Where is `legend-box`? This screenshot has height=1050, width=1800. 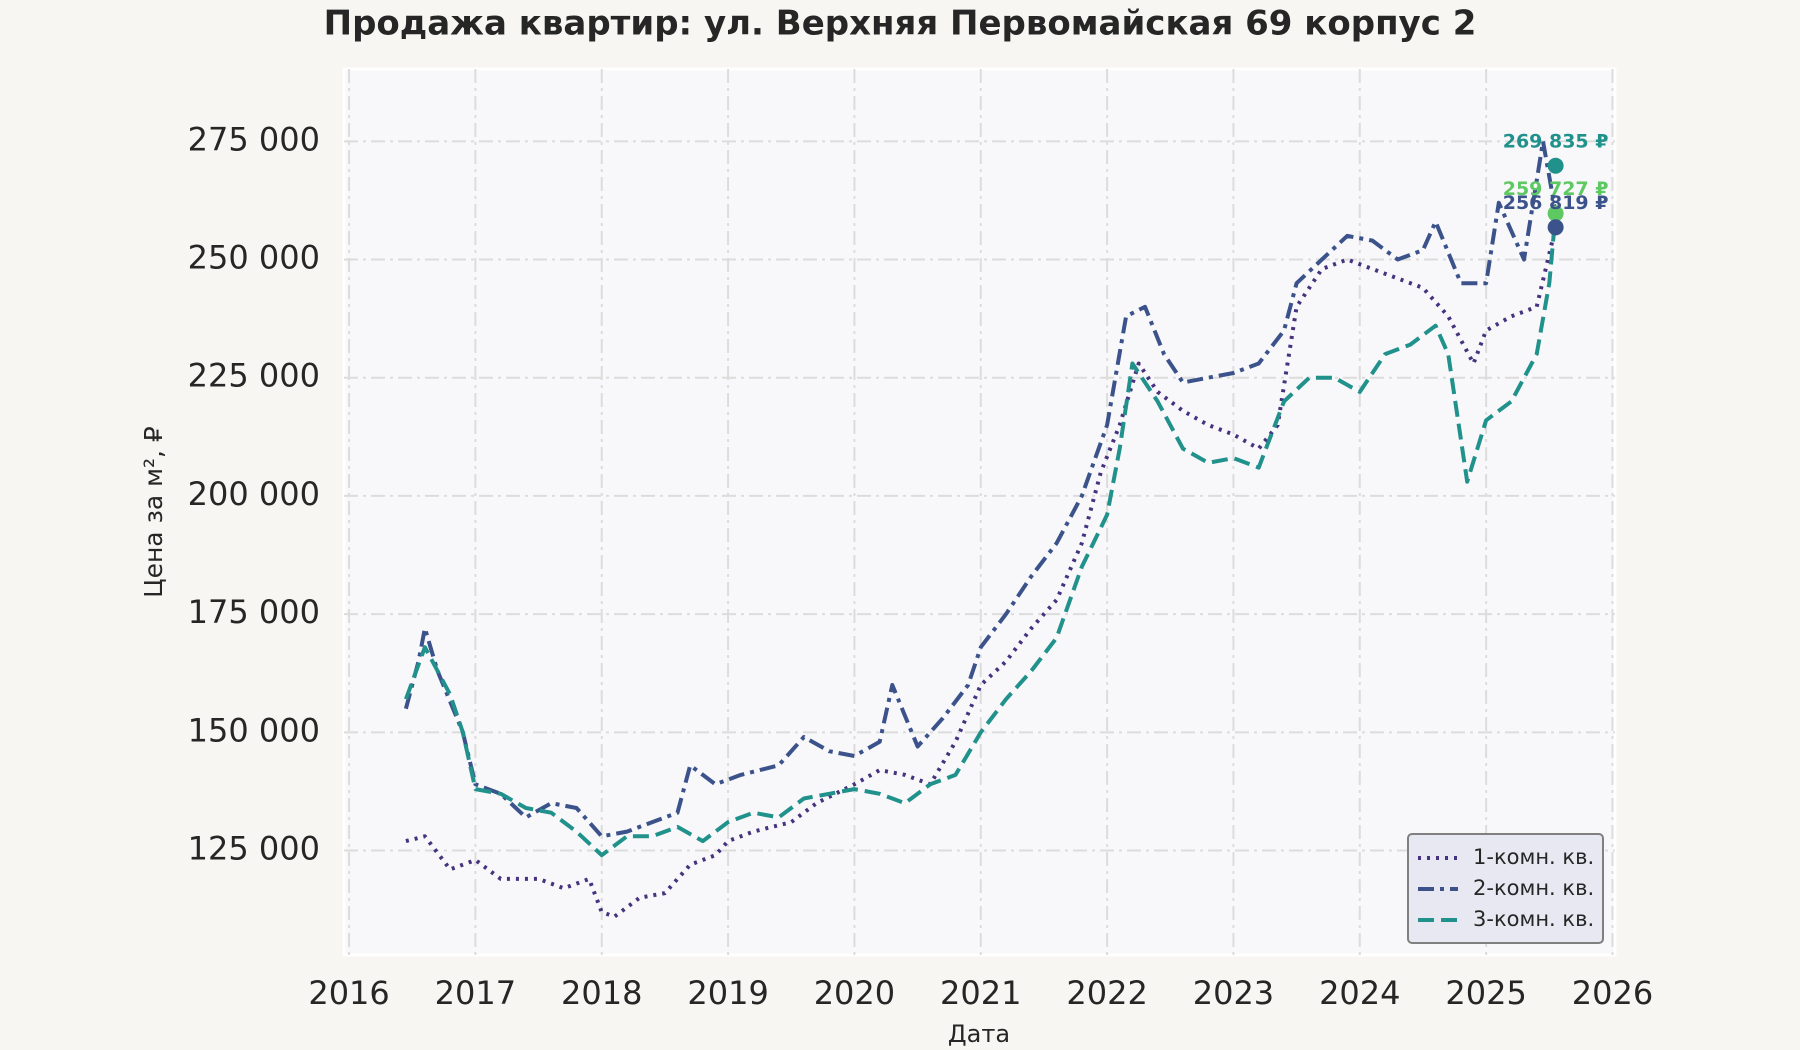
legend-box is located at coordinates (1505, 888).